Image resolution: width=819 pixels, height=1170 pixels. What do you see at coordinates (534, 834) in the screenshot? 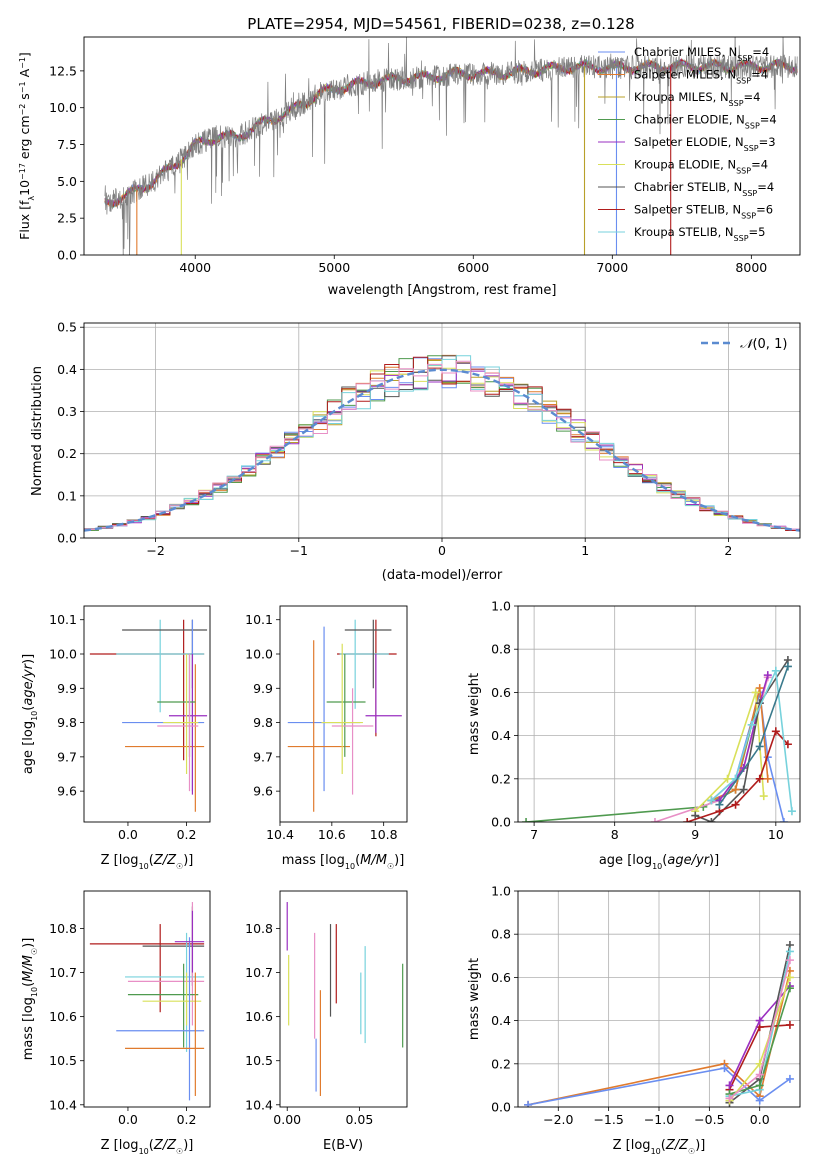
I see `x-tick-label: 7` at bounding box center [534, 834].